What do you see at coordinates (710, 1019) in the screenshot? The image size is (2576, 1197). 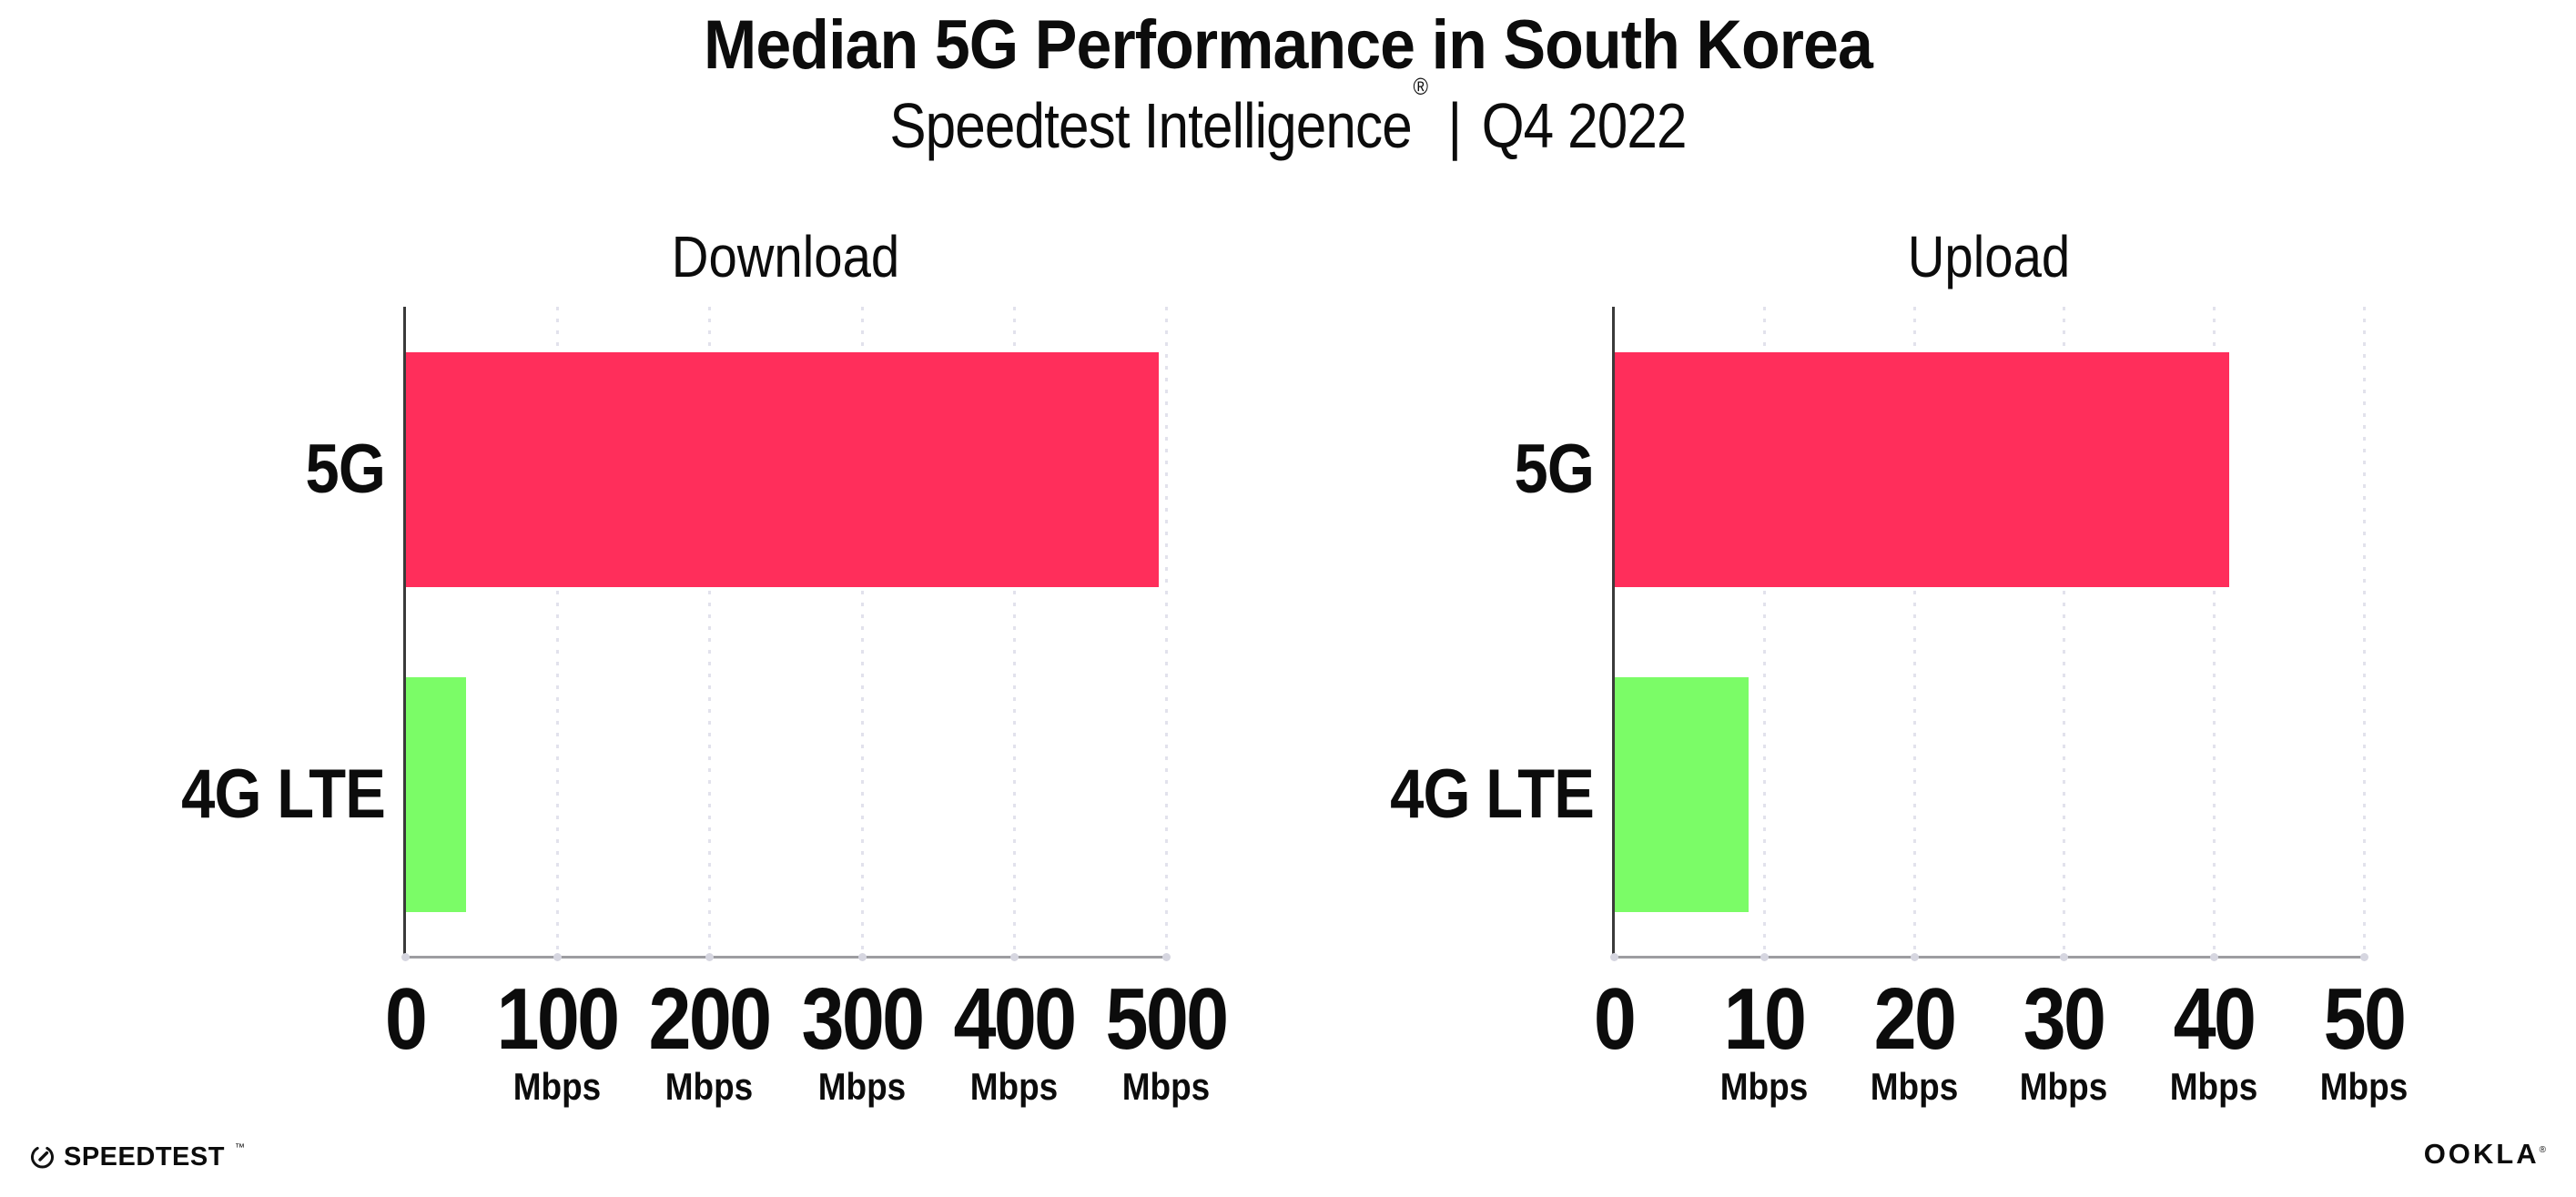 I see `x-tick-value: 200` at bounding box center [710, 1019].